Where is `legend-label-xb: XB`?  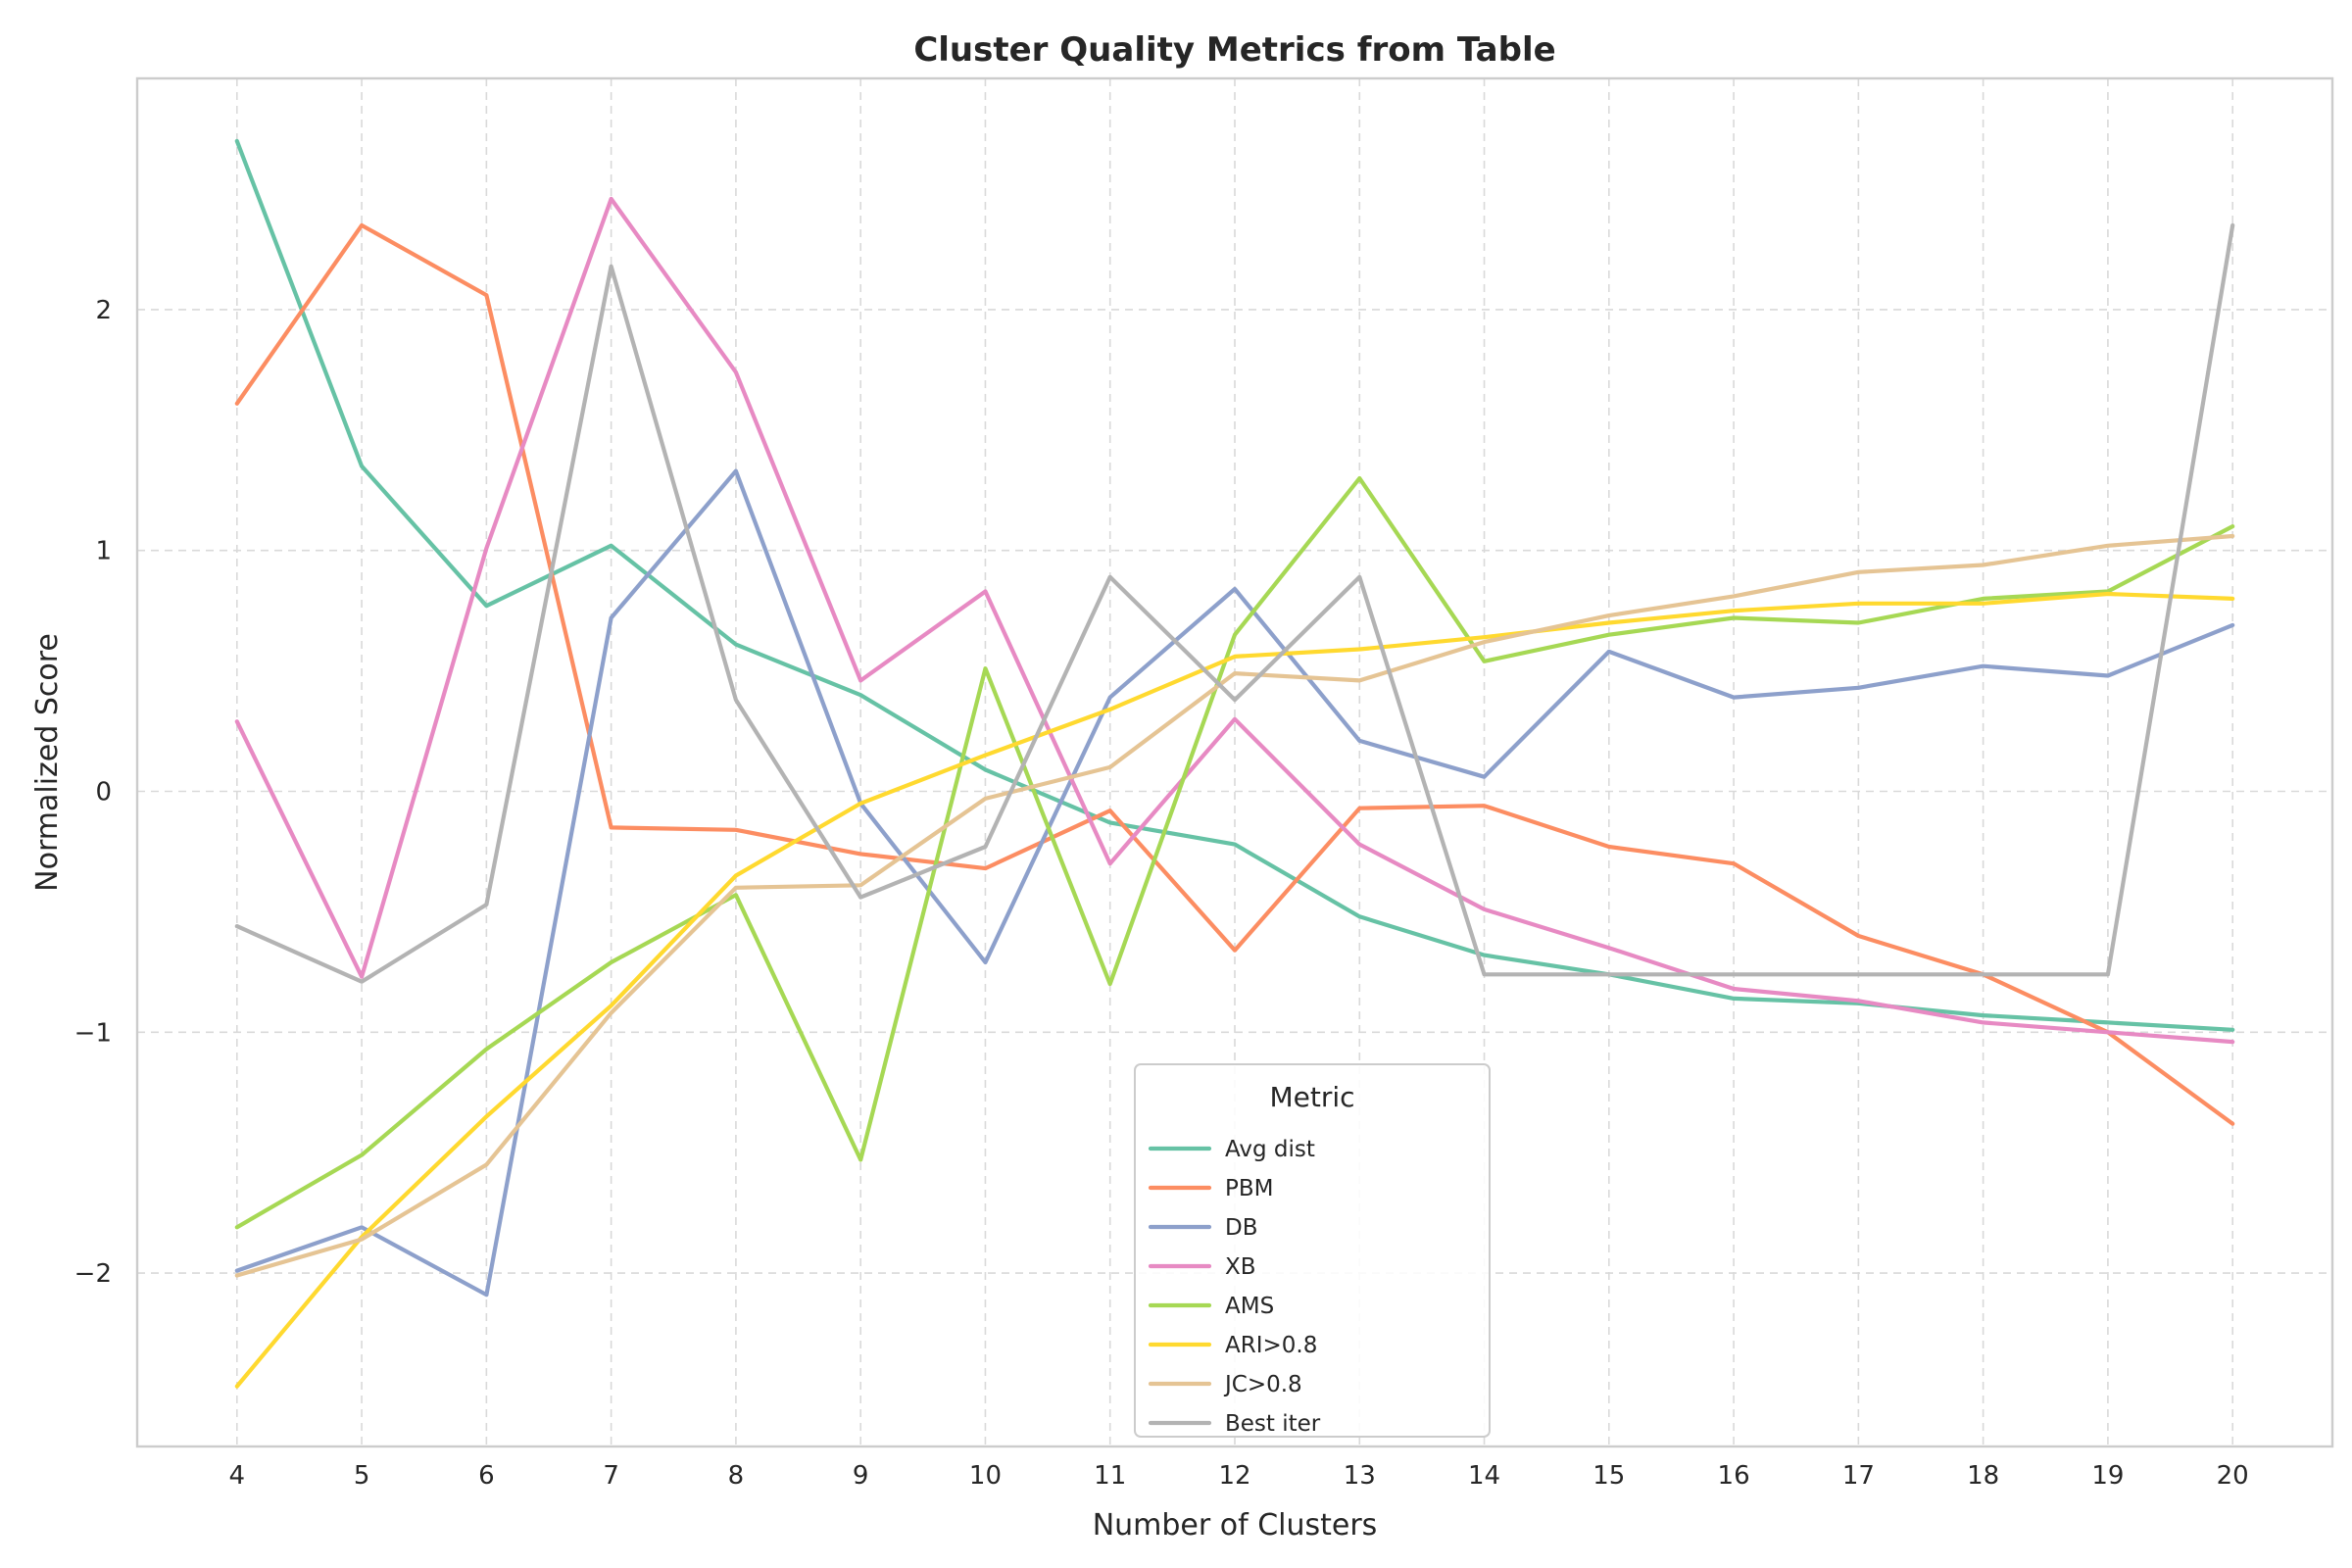 legend-label-xb: XB is located at coordinates (1240, 1267).